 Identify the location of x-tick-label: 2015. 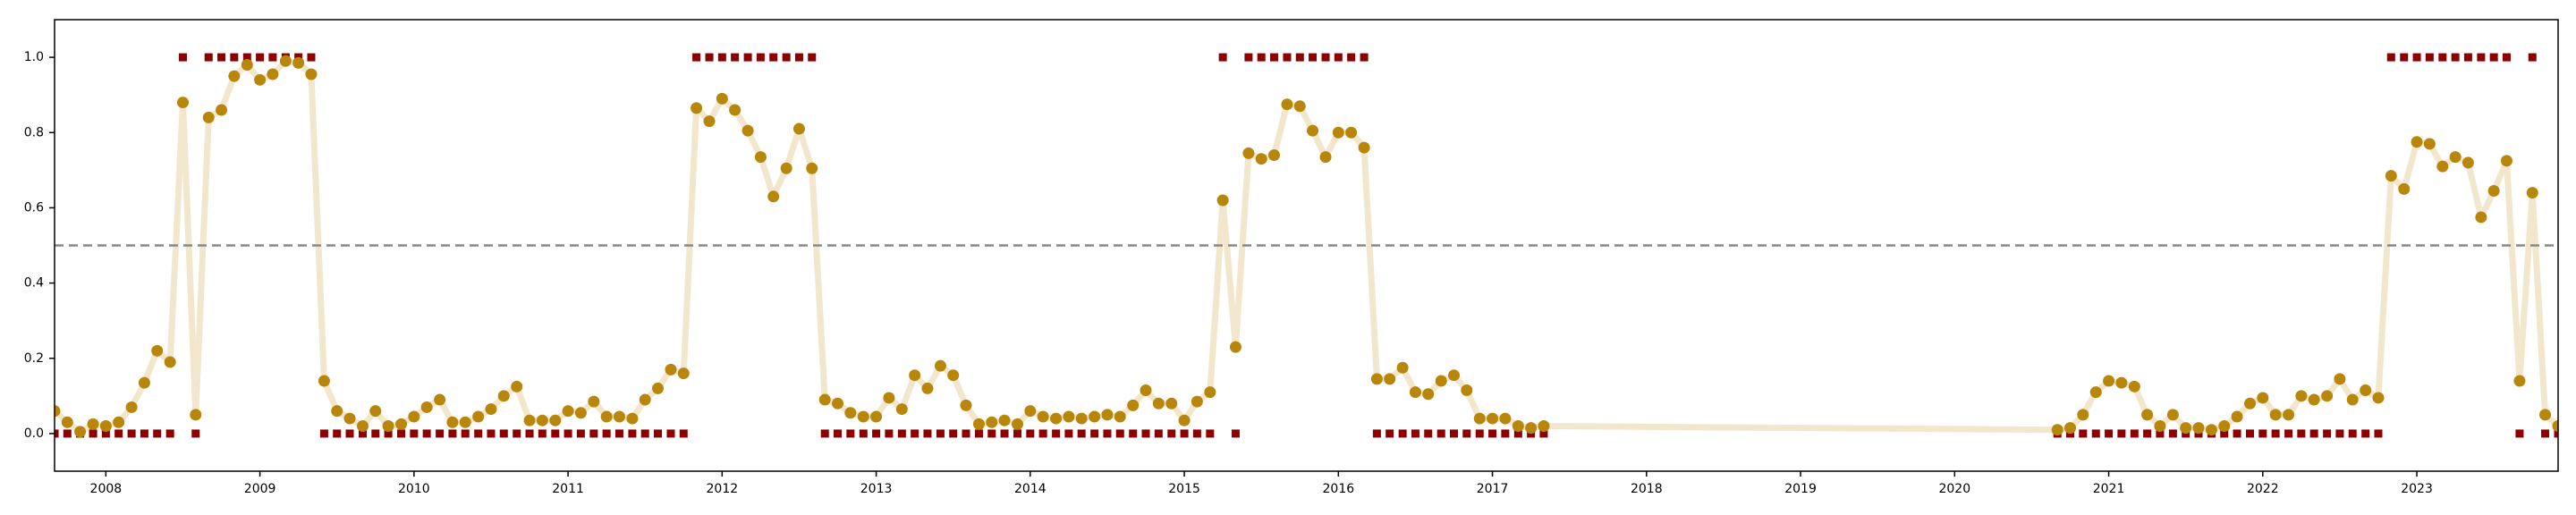
(1184, 489).